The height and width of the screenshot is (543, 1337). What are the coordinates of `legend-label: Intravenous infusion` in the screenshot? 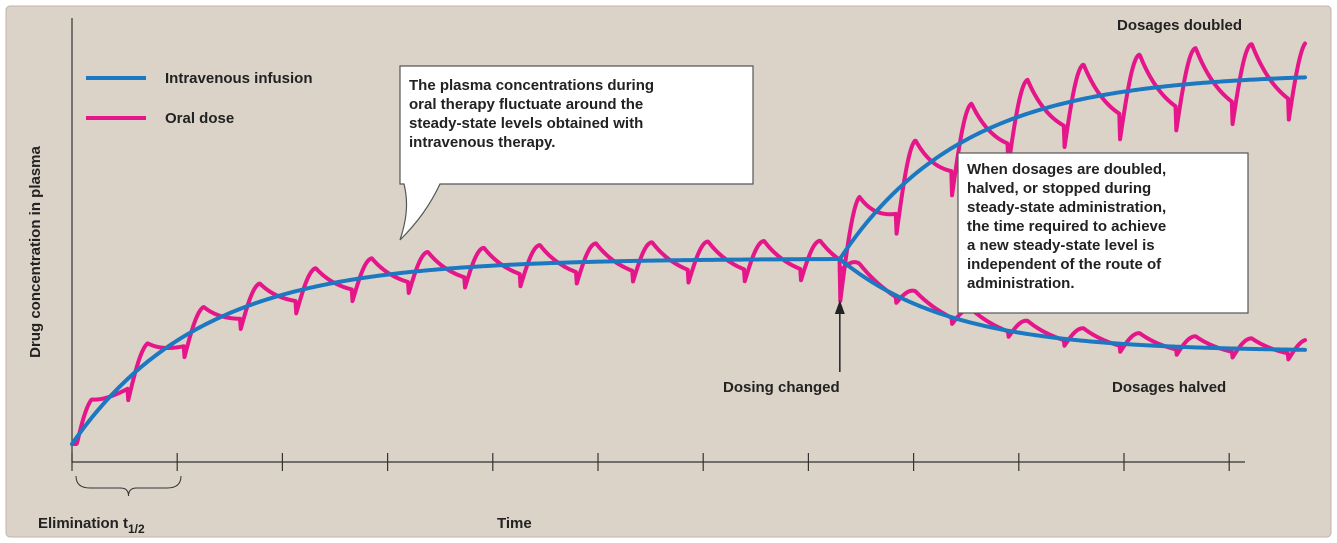 It's located at (239, 78).